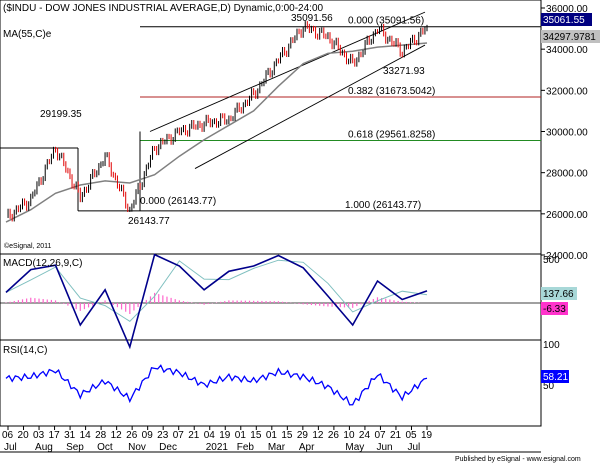 The width and height of the screenshot is (600, 469). Describe the element at coordinates (567, 91) in the screenshot. I see `price-ytick-label: 32000.00` at that location.